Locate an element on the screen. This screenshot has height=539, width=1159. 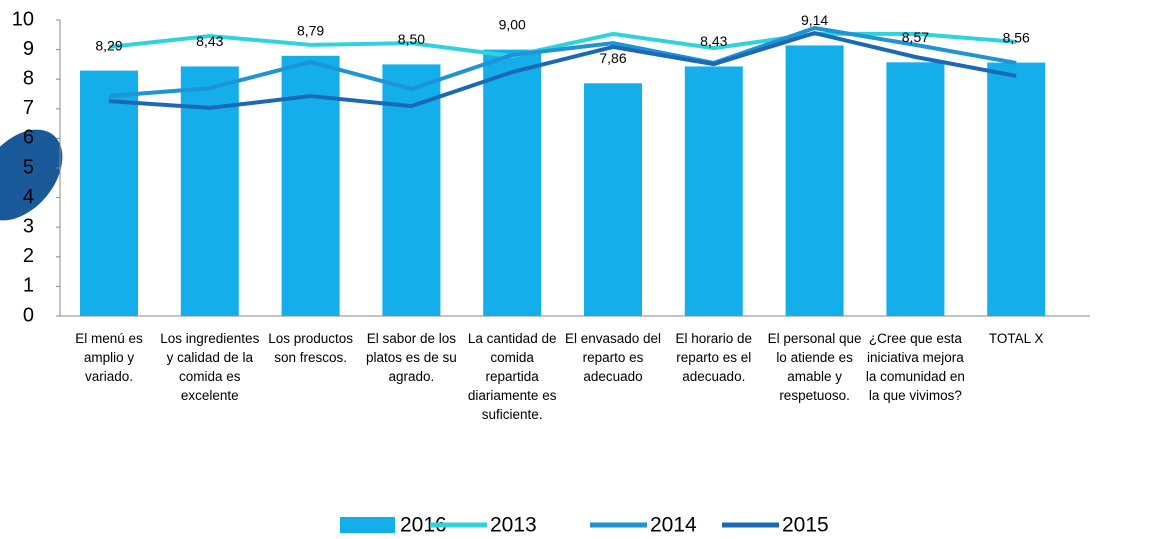
legend-label: 2013 is located at coordinates (513, 525).